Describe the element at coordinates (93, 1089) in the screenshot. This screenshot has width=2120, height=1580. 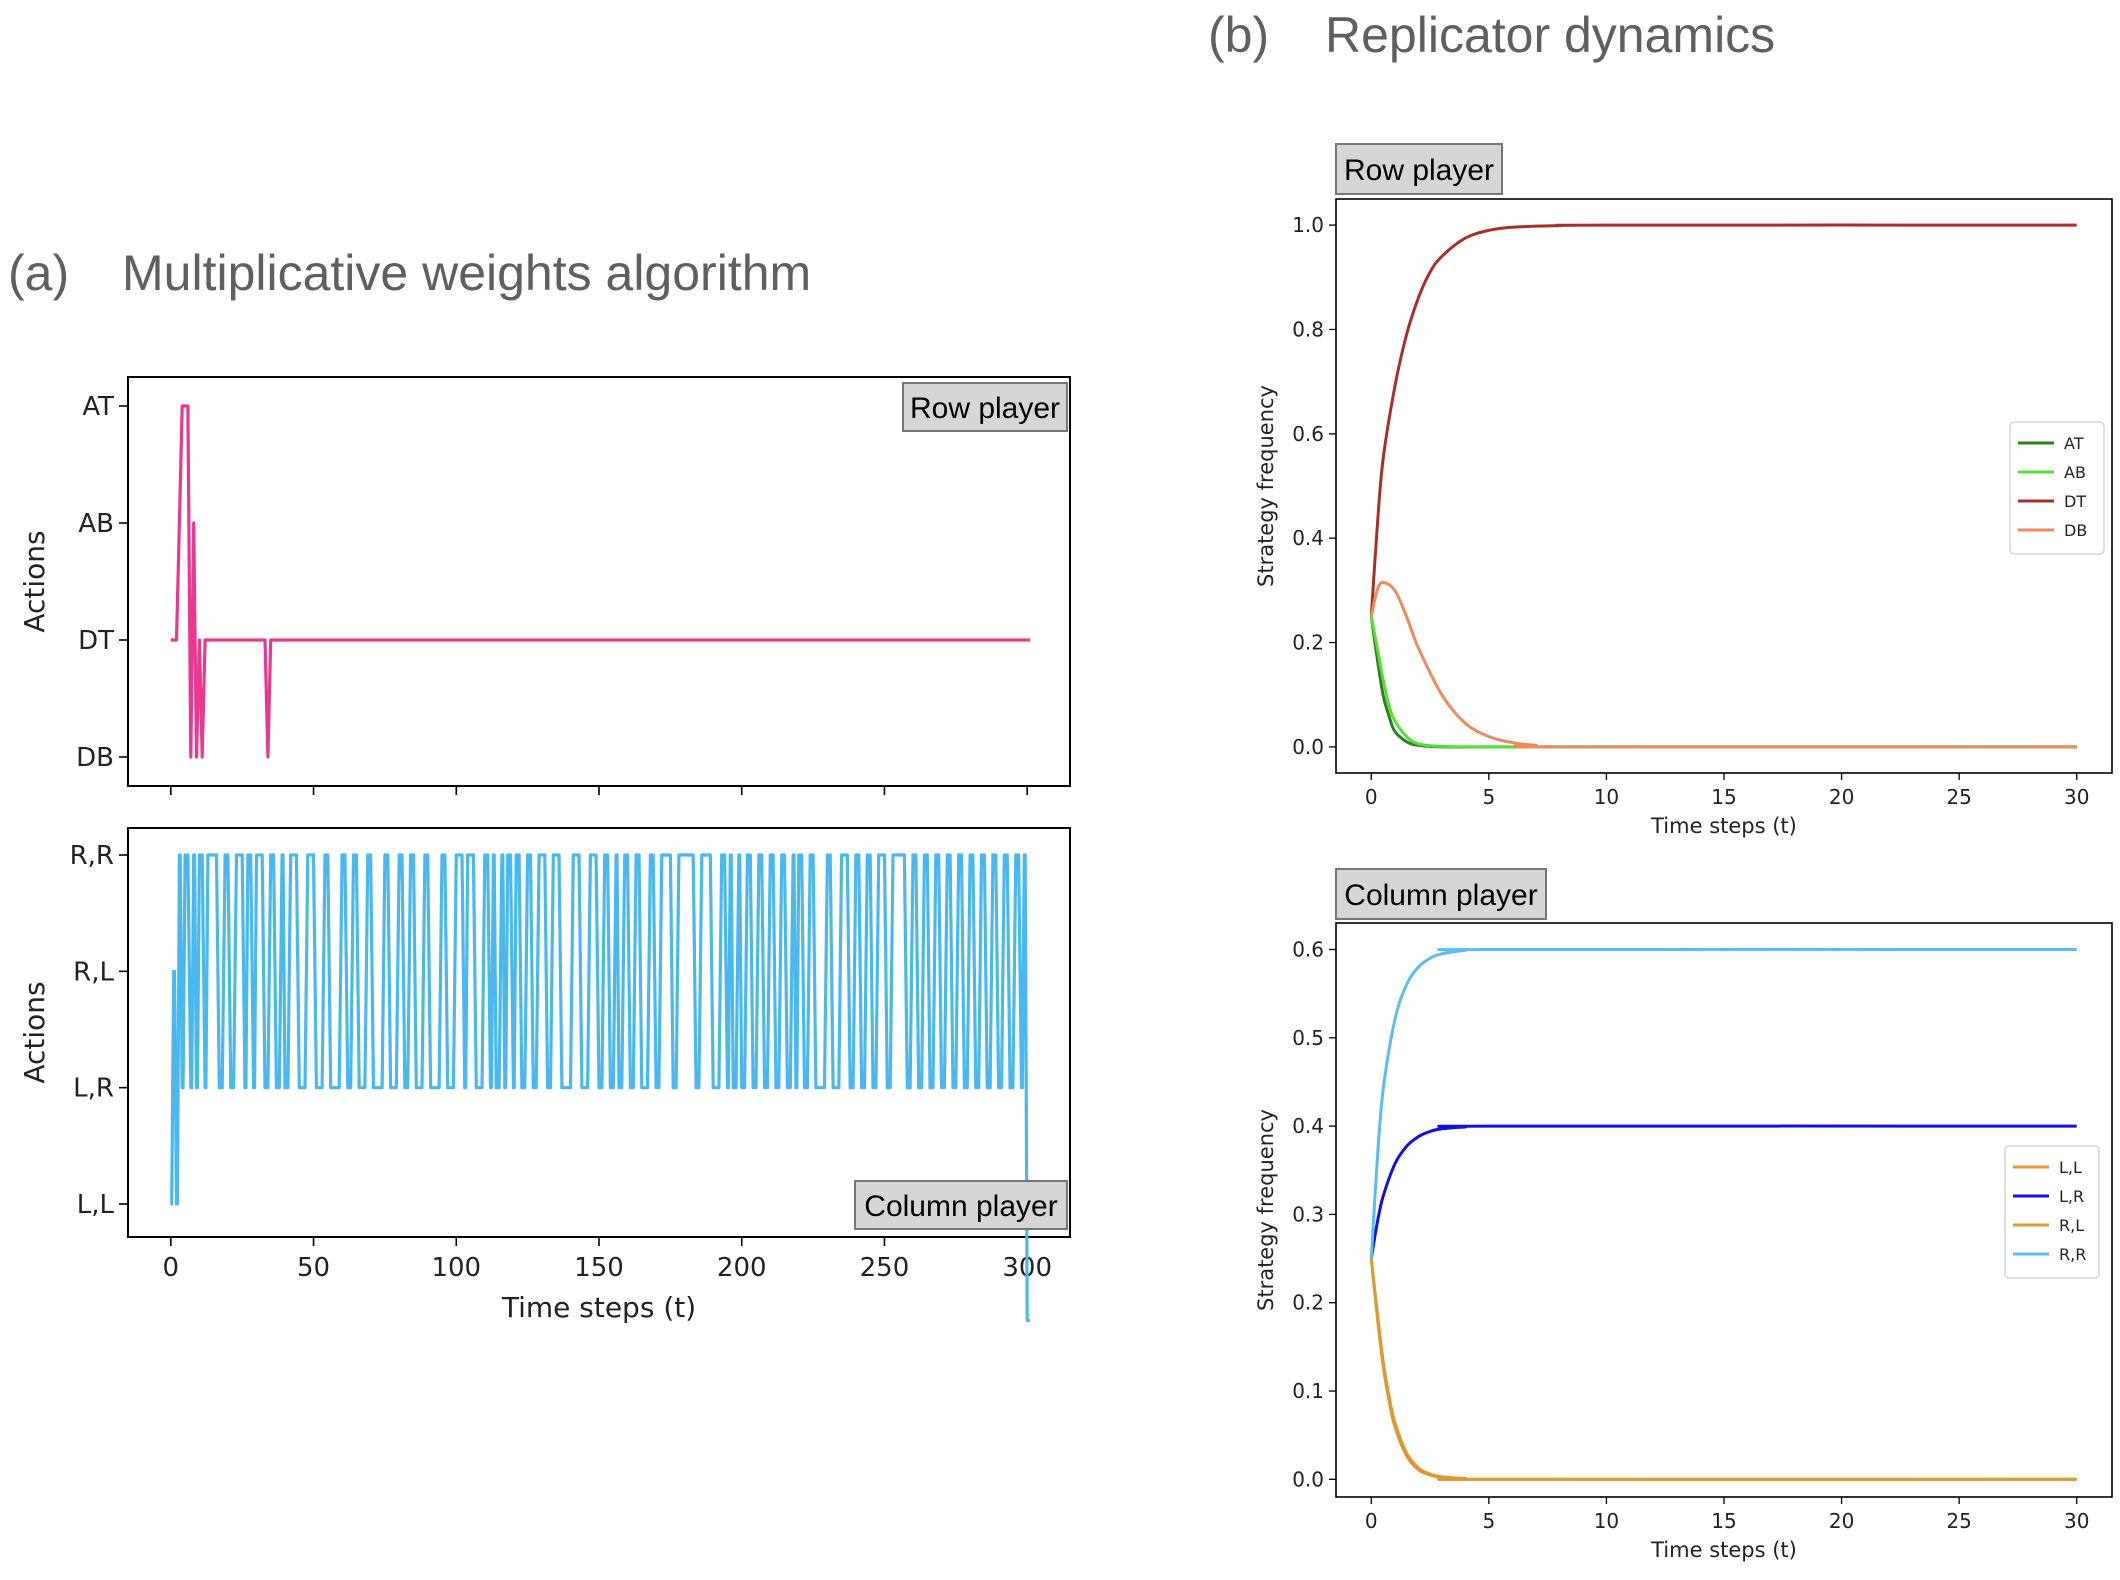
I see `y-tick-label: L,R` at that location.